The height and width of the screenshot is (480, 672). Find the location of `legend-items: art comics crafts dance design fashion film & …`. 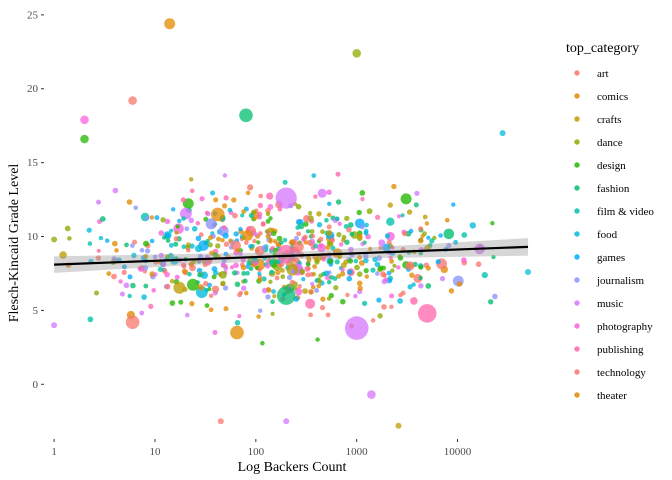

legend-items: art comics crafts dance design fashion film & … is located at coordinates (614, 235).